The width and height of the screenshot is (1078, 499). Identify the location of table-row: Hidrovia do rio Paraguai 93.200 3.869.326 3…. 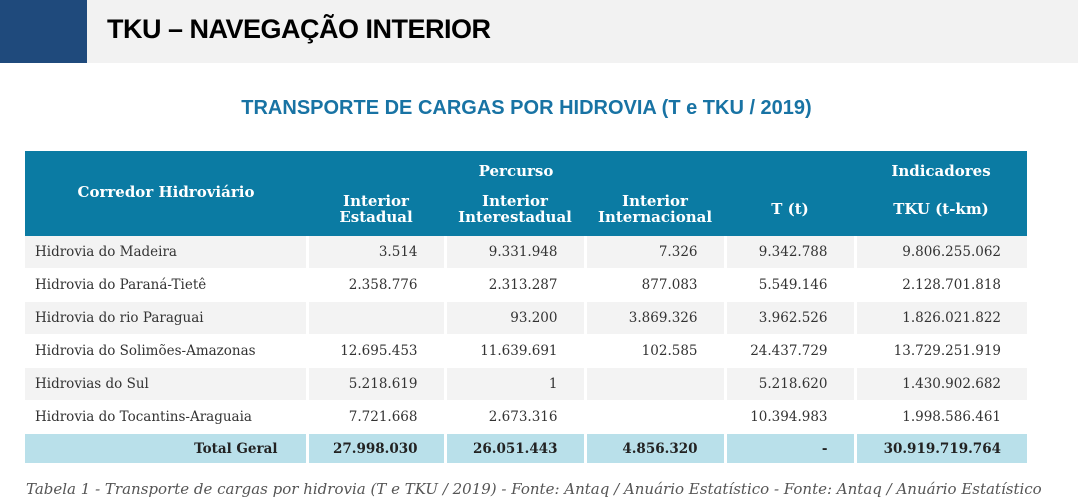
(526, 318).